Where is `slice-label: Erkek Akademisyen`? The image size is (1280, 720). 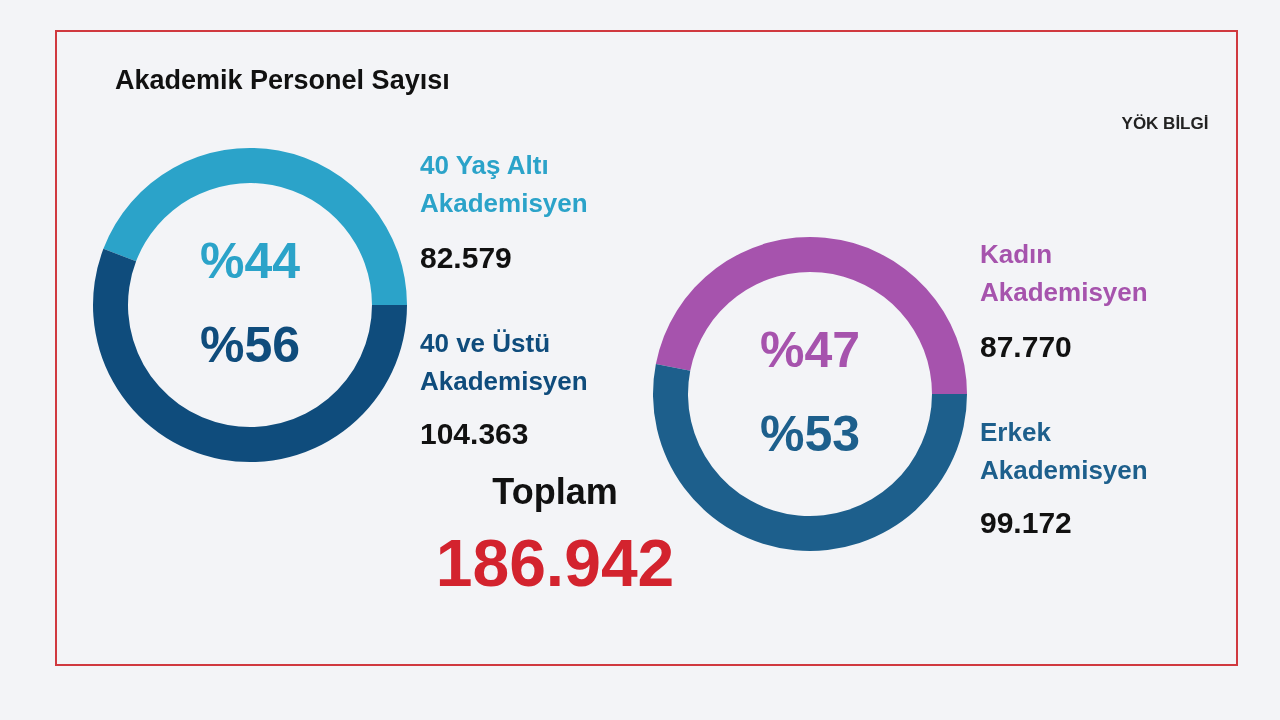 slice-label: Erkek Akademisyen is located at coordinates (1064, 451).